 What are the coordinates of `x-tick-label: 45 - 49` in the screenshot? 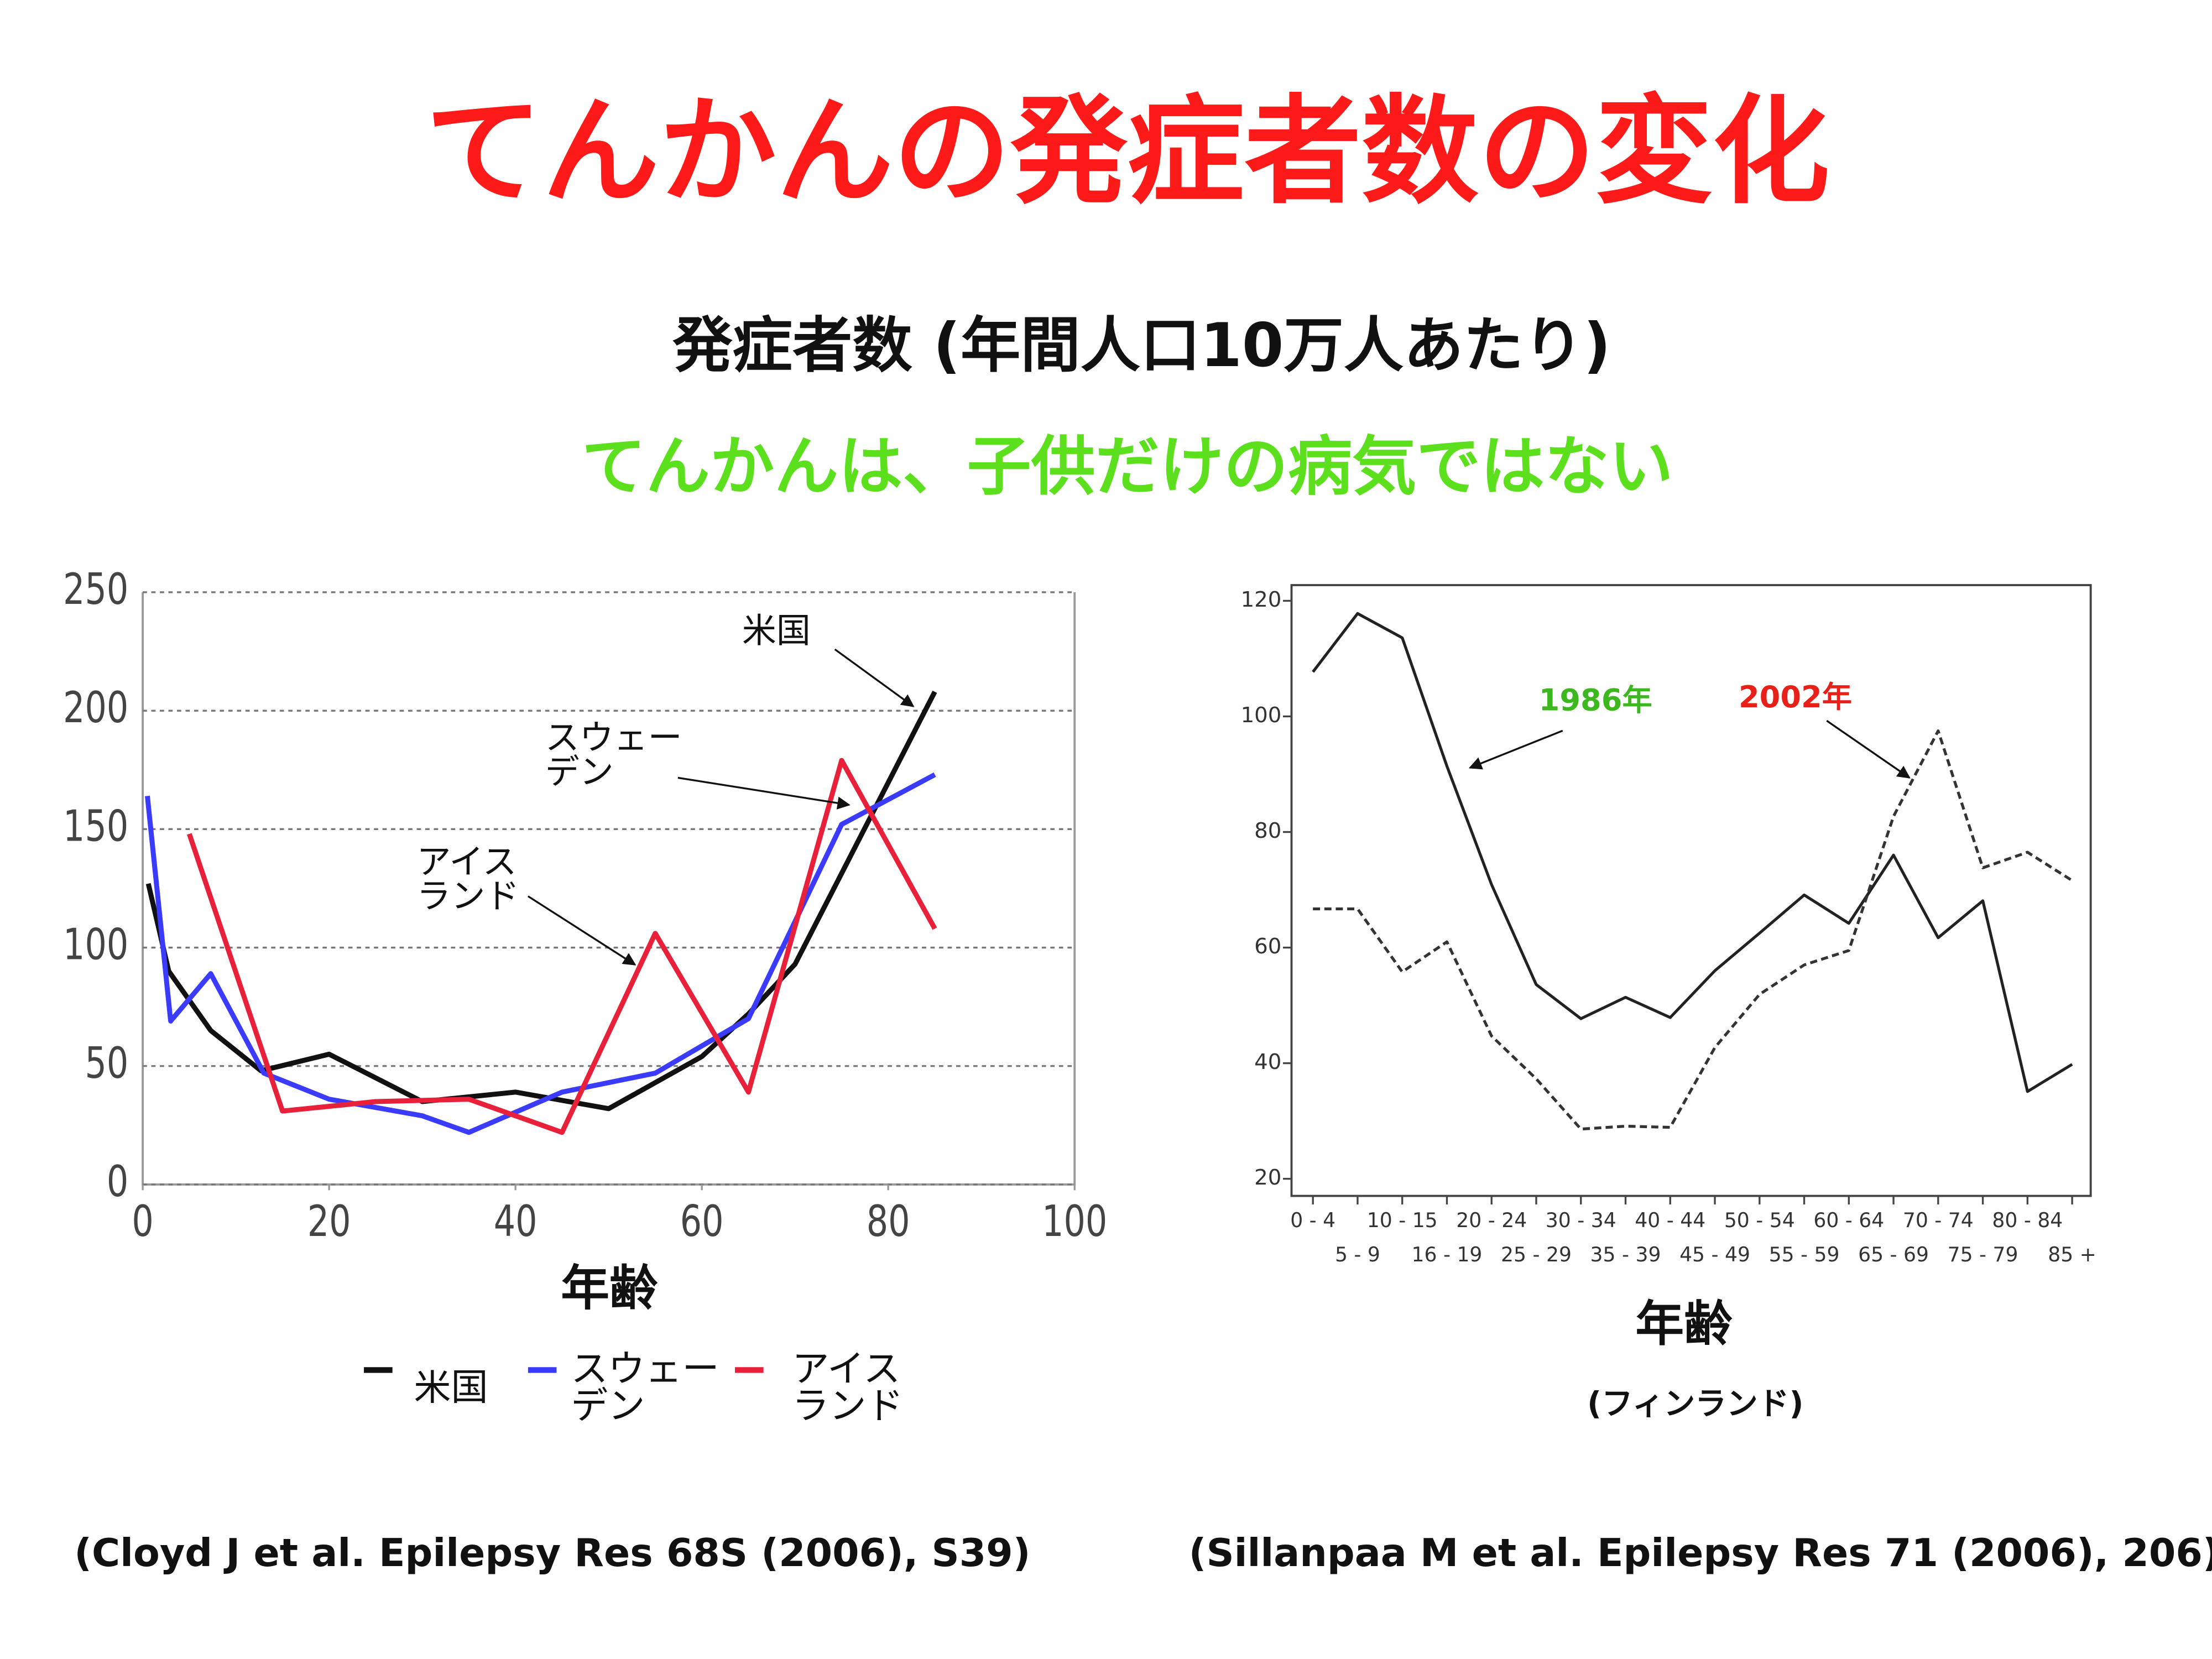 It's located at (1715, 1254).